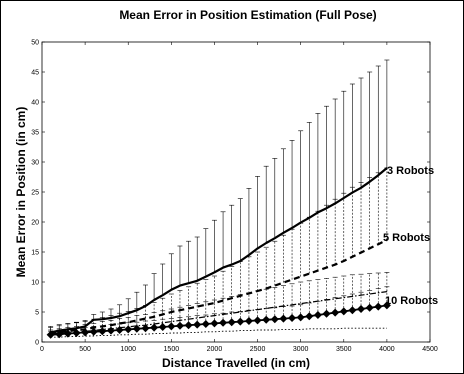 This screenshot has width=464, height=374. What do you see at coordinates (35, 133) in the screenshot?
I see `y-tick-label: 35` at bounding box center [35, 133].